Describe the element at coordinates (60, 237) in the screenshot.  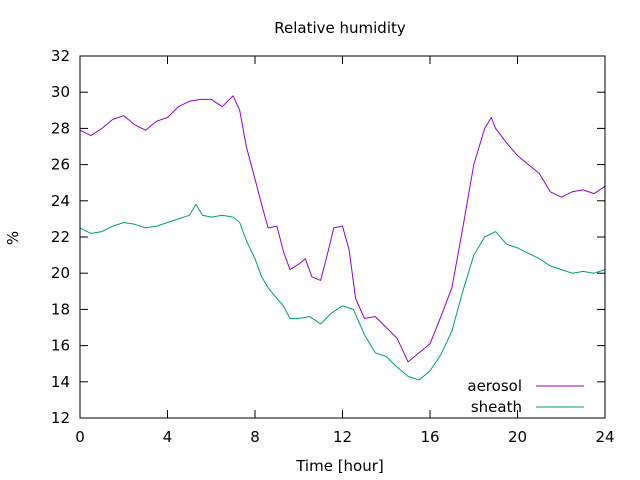
I see `y-tick-label: 22` at that location.